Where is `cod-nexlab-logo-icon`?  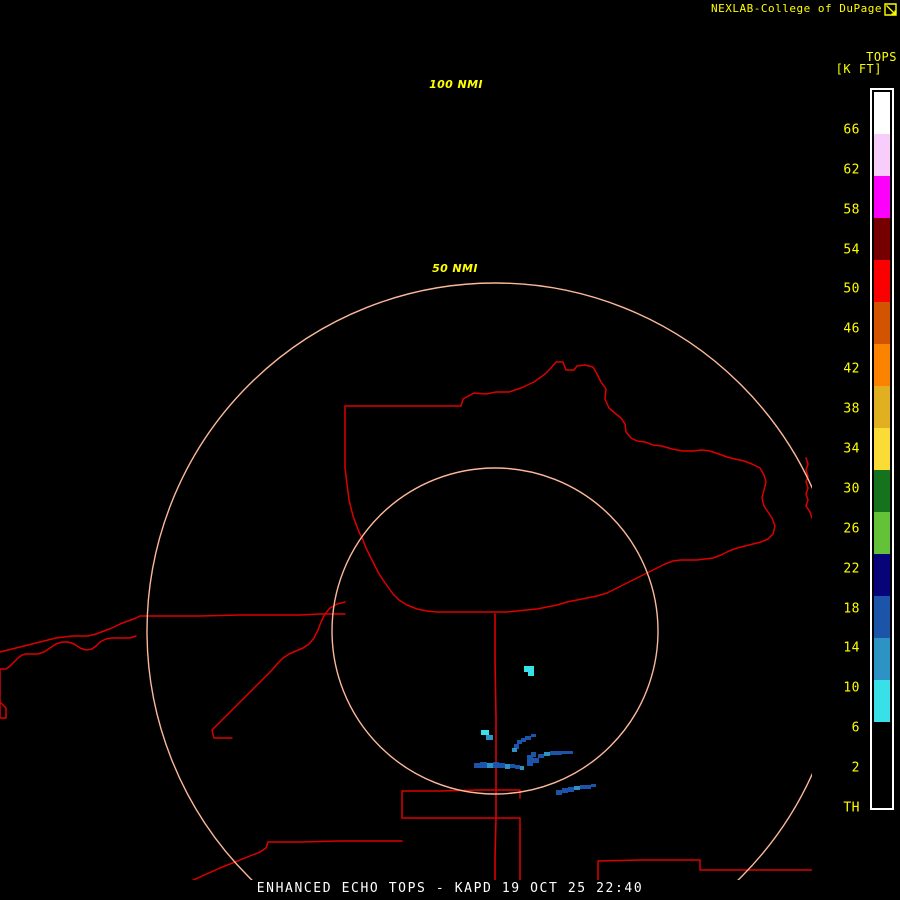
cod-nexlab-logo-icon is located at coordinates (890, 9).